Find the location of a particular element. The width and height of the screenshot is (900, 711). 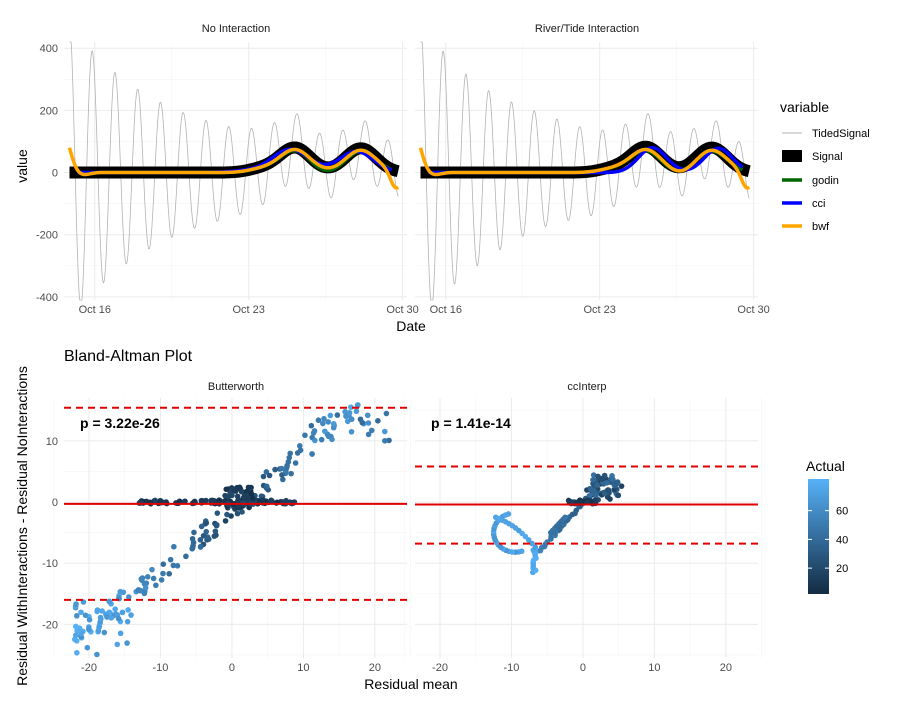

legend-label-signal: Signal is located at coordinates (827, 157).